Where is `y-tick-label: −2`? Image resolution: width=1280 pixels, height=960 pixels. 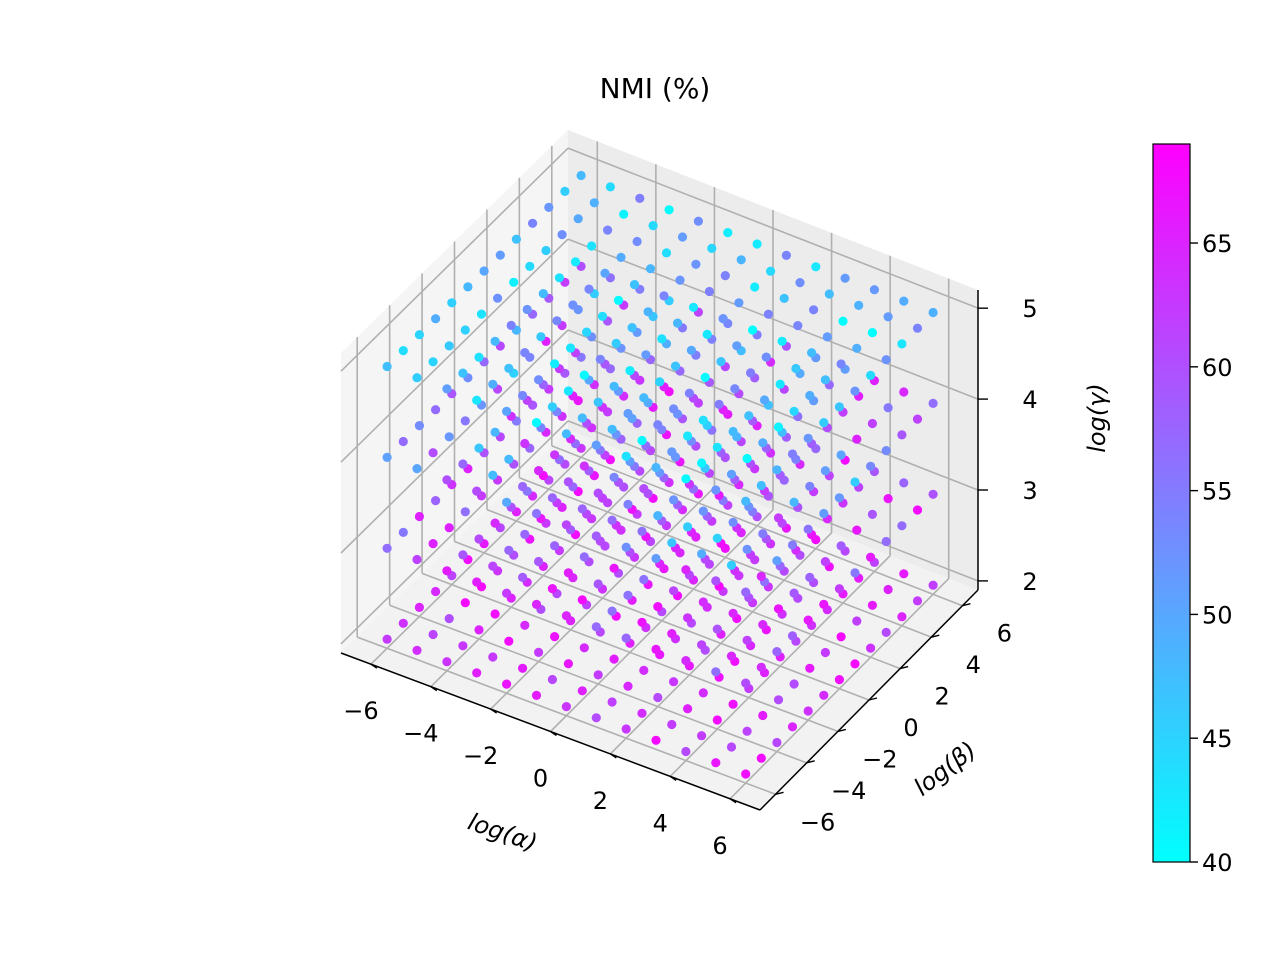 y-tick-label: −2 is located at coordinates (879, 759).